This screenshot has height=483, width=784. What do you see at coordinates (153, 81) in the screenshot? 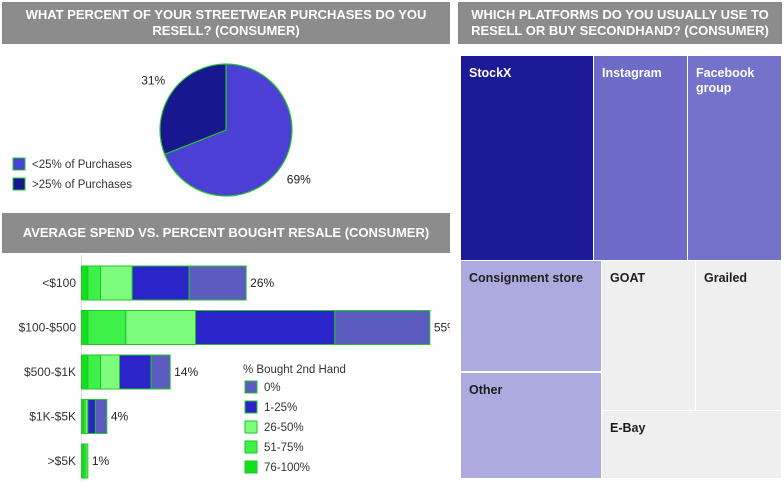
I see `pie-label-25-of-purchases: 31%` at bounding box center [153, 81].